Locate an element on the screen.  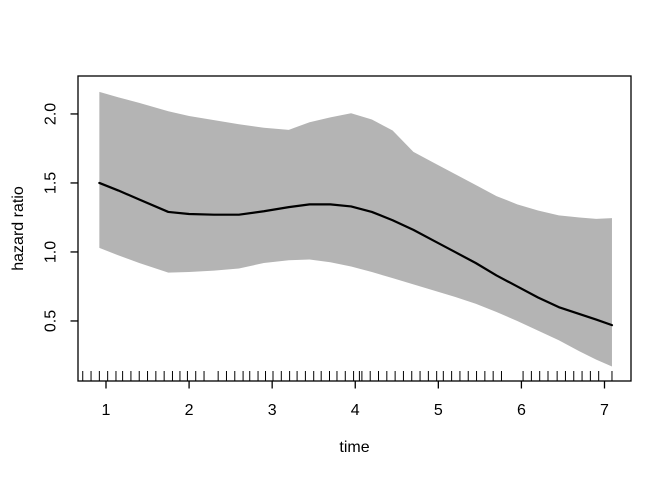
x-tick-label: 5 is located at coordinates (438, 410).